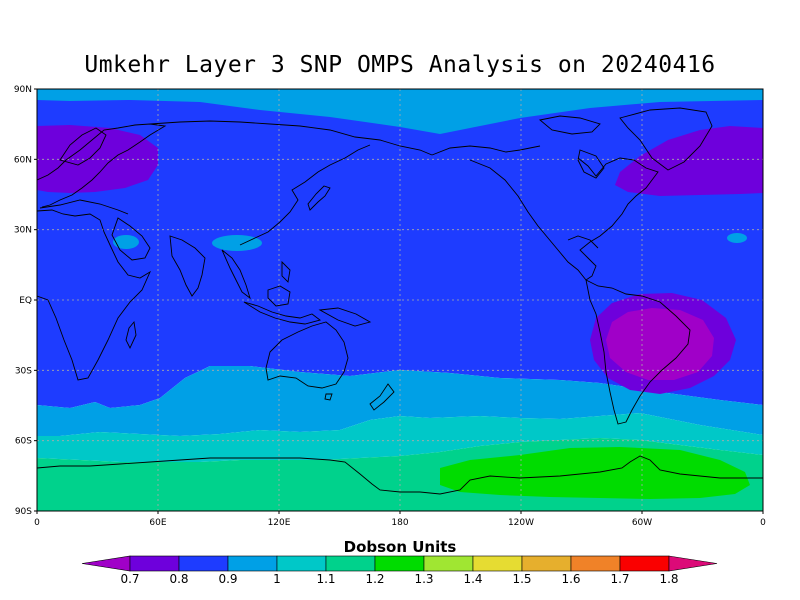  Describe the element at coordinates (129, 579) in the screenshot. I see `colorbar-tick-label: 0.7` at that location.